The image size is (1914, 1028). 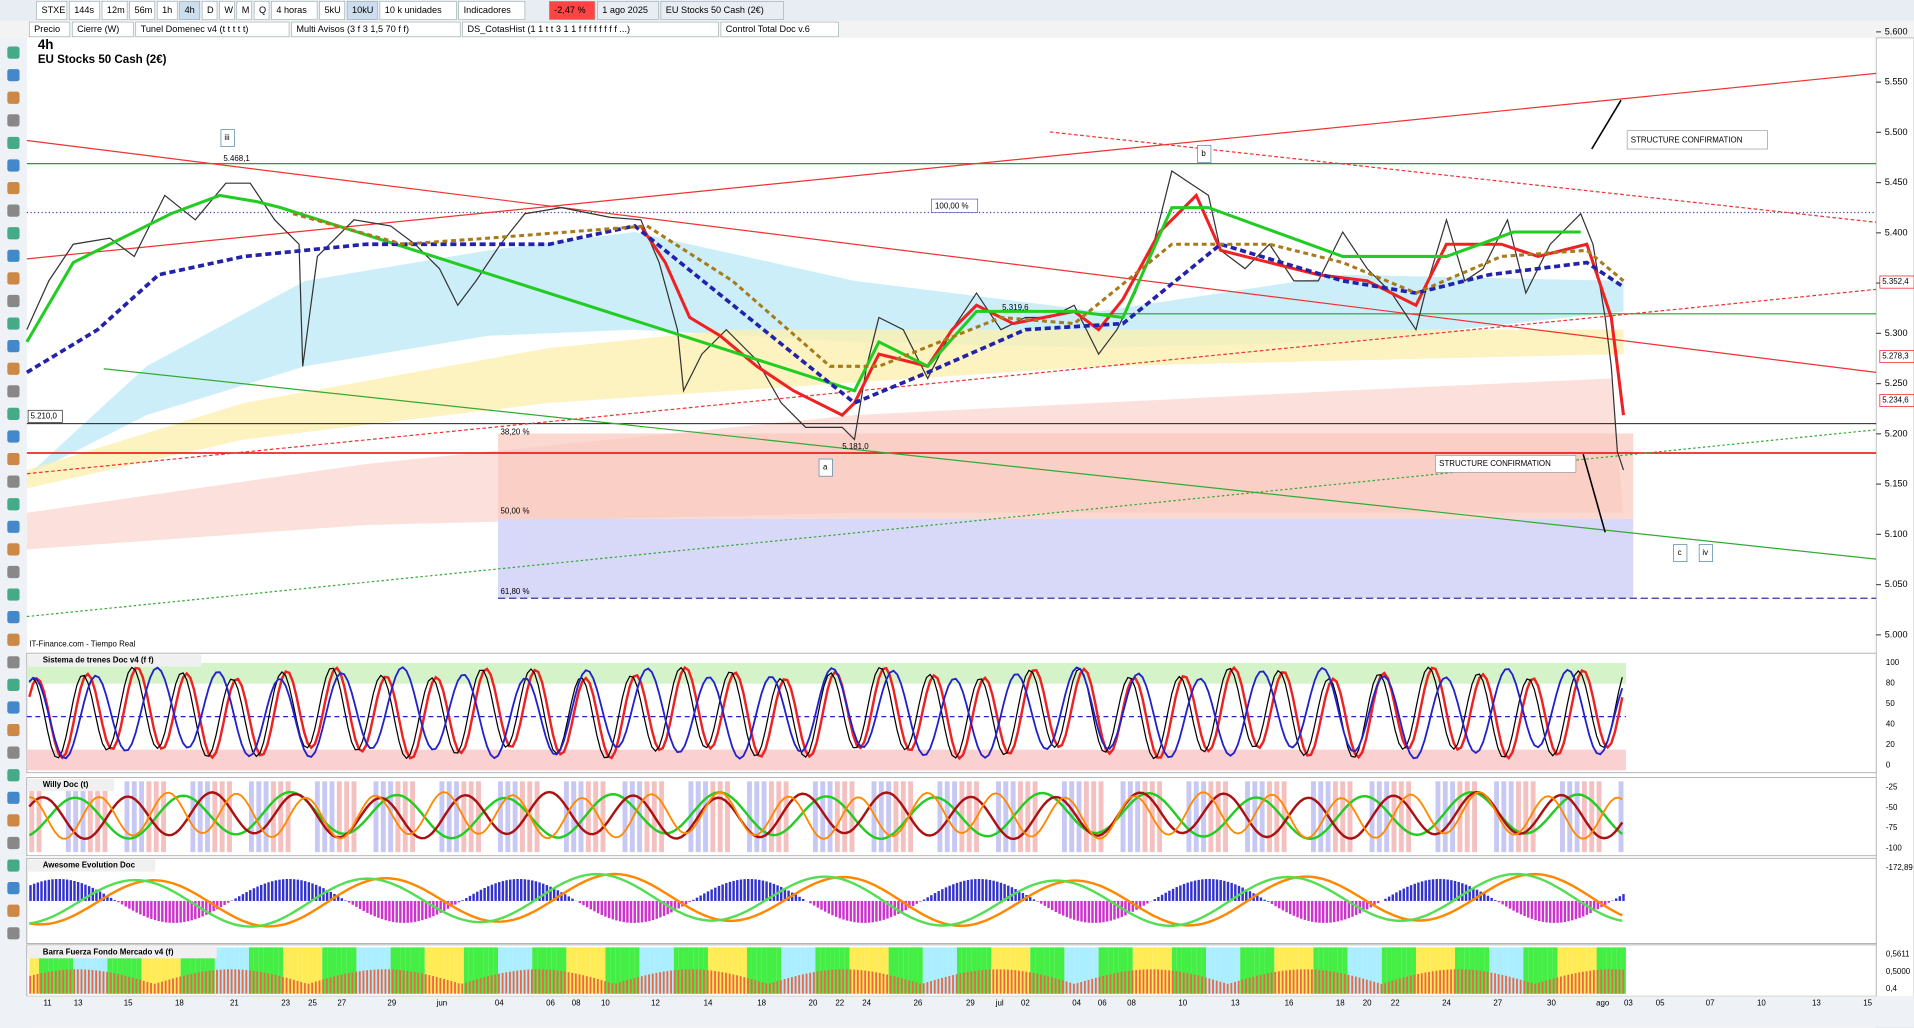 I want to click on button-label: 5kU, so click(x=332, y=10).